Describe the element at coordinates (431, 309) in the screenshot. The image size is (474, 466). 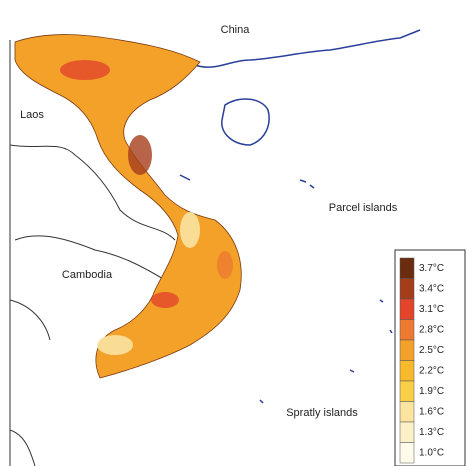
I see `legend-label: 3.1°C` at that location.